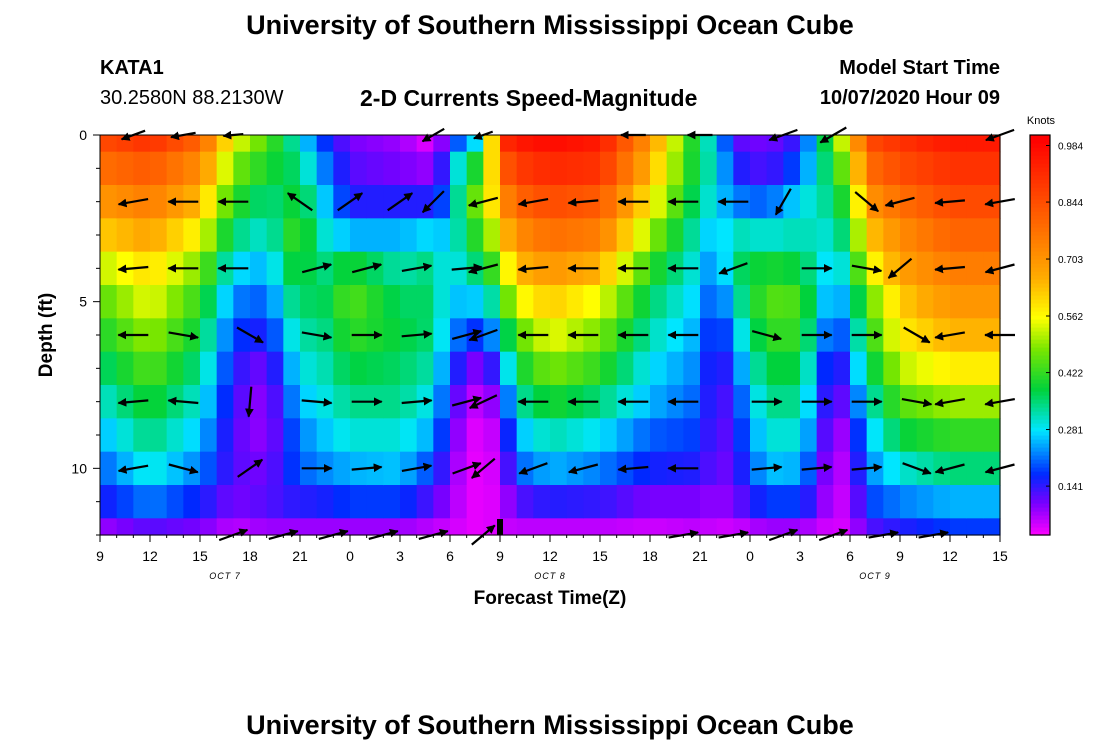  Describe the element at coordinates (550, 576) in the screenshot. I see `date-label: OCT 8` at that location.